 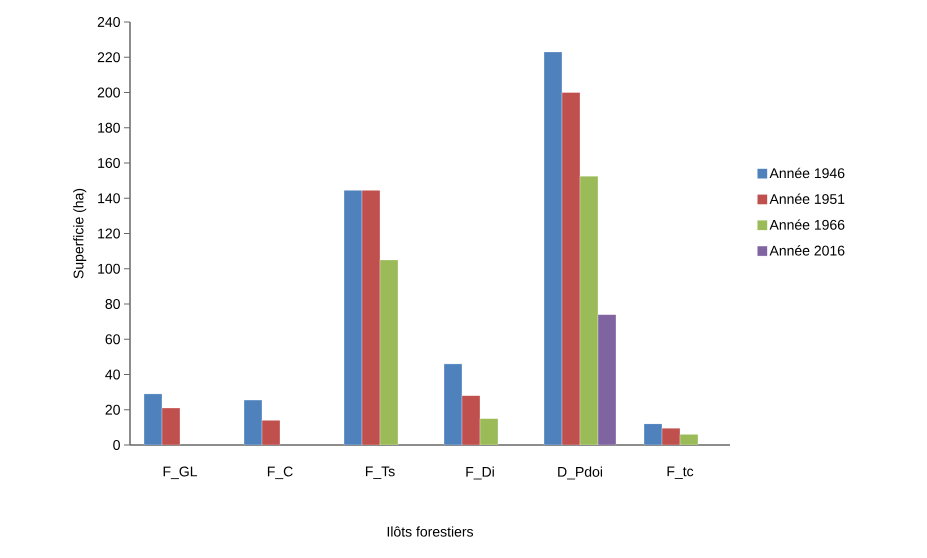 What do you see at coordinates (681, 472) in the screenshot?
I see `x-tick-label: F_tc` at bounding box center [681, 472].